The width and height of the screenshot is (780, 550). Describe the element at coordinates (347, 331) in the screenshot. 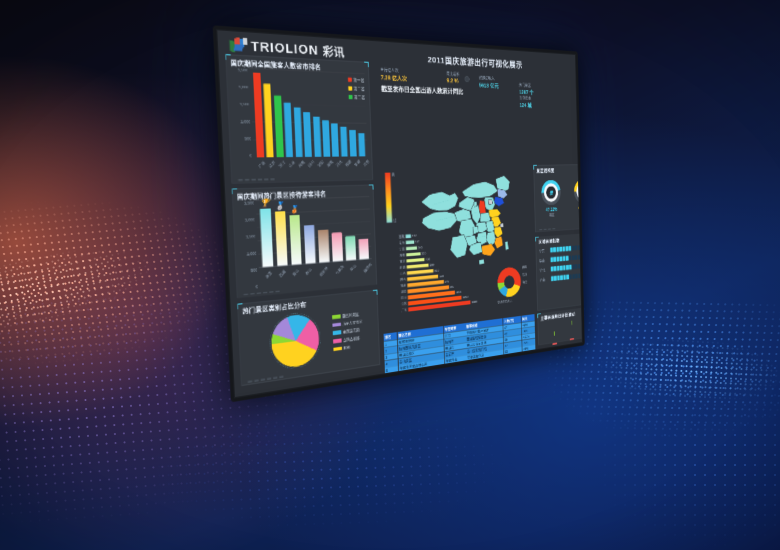

I see `legend-item: 主题游乐园` at that location.